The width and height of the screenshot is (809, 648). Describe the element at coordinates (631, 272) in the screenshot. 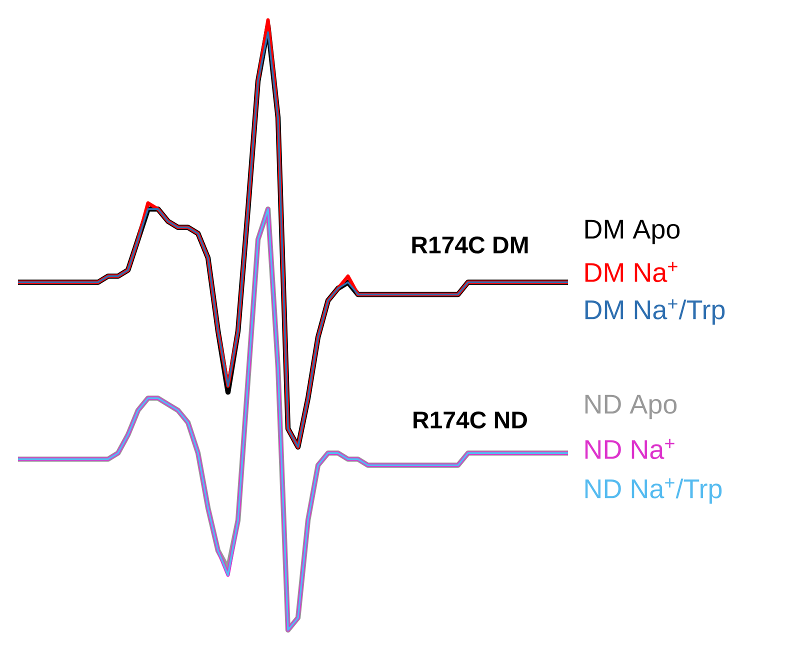

I see `series-label: DM Na$^{+}$` at that location.